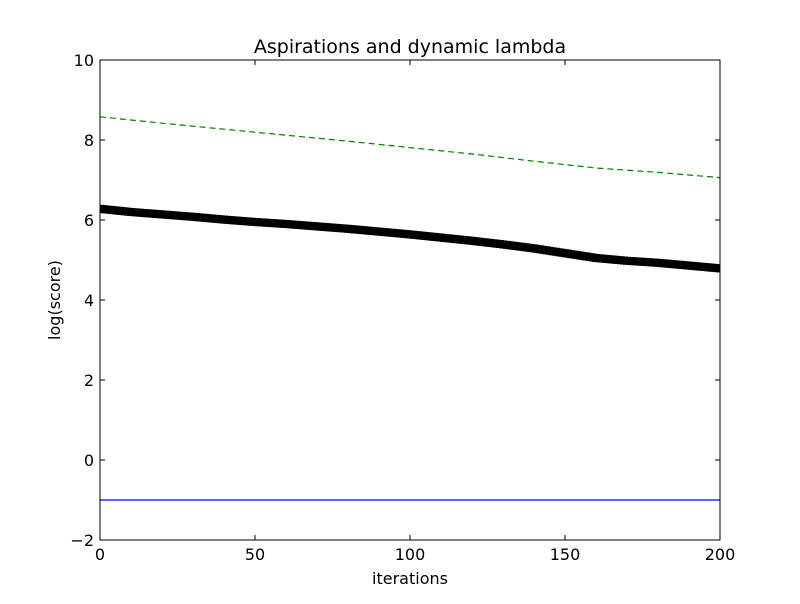 This screenshot has height=604, width=800. What do you see at coordinates (565, 554) in the screenshot?
I see `x-tick-label: 150` at bounding box center [565, 554].